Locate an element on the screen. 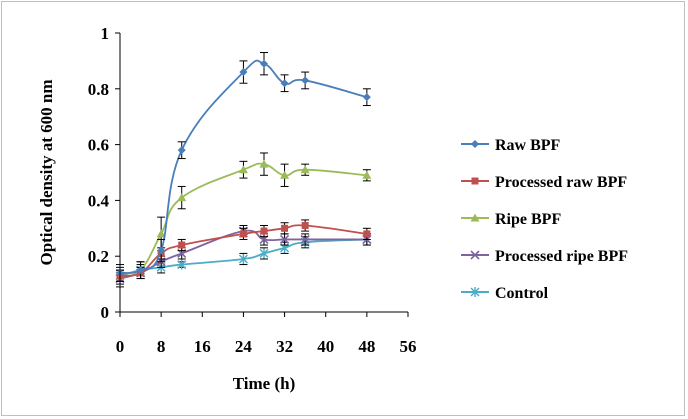 The image size is (688, 419). y-tick-label: 0.6 is located at coordinates (98, 145).